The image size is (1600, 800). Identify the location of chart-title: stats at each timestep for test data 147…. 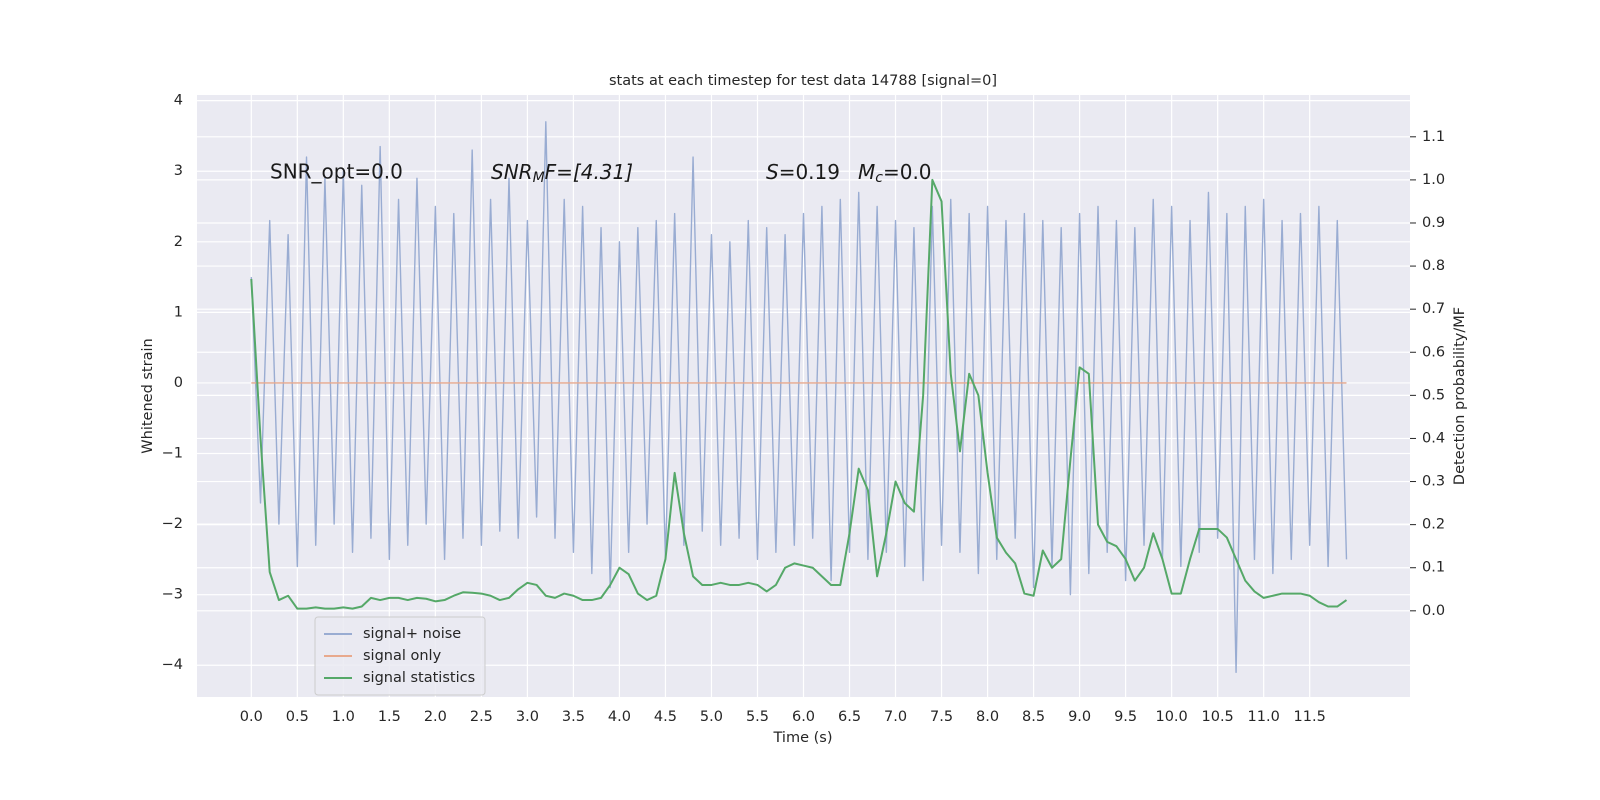
(803, 81).